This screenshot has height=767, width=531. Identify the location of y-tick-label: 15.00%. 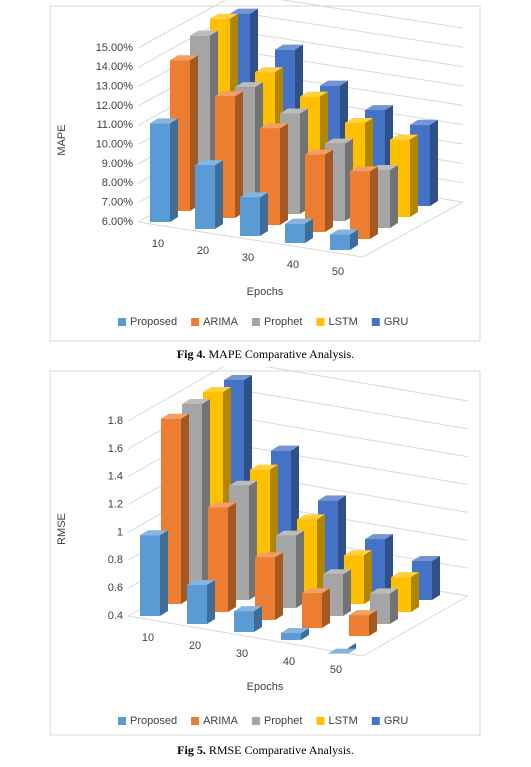
(115, 48).